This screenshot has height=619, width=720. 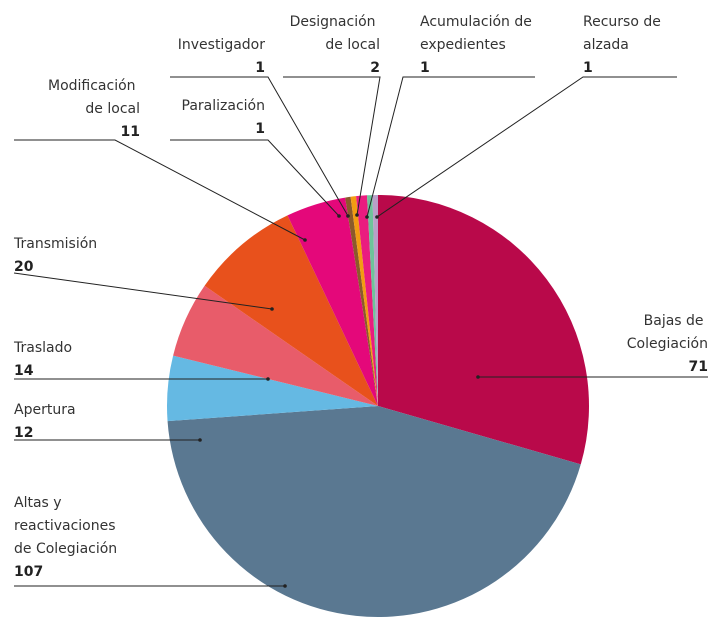 What do you see at coordinates (67, 526) in the screenshot?
I see `slice-label: Altas y reactivaciones de Colegiación` at bounding box center [67, 526].